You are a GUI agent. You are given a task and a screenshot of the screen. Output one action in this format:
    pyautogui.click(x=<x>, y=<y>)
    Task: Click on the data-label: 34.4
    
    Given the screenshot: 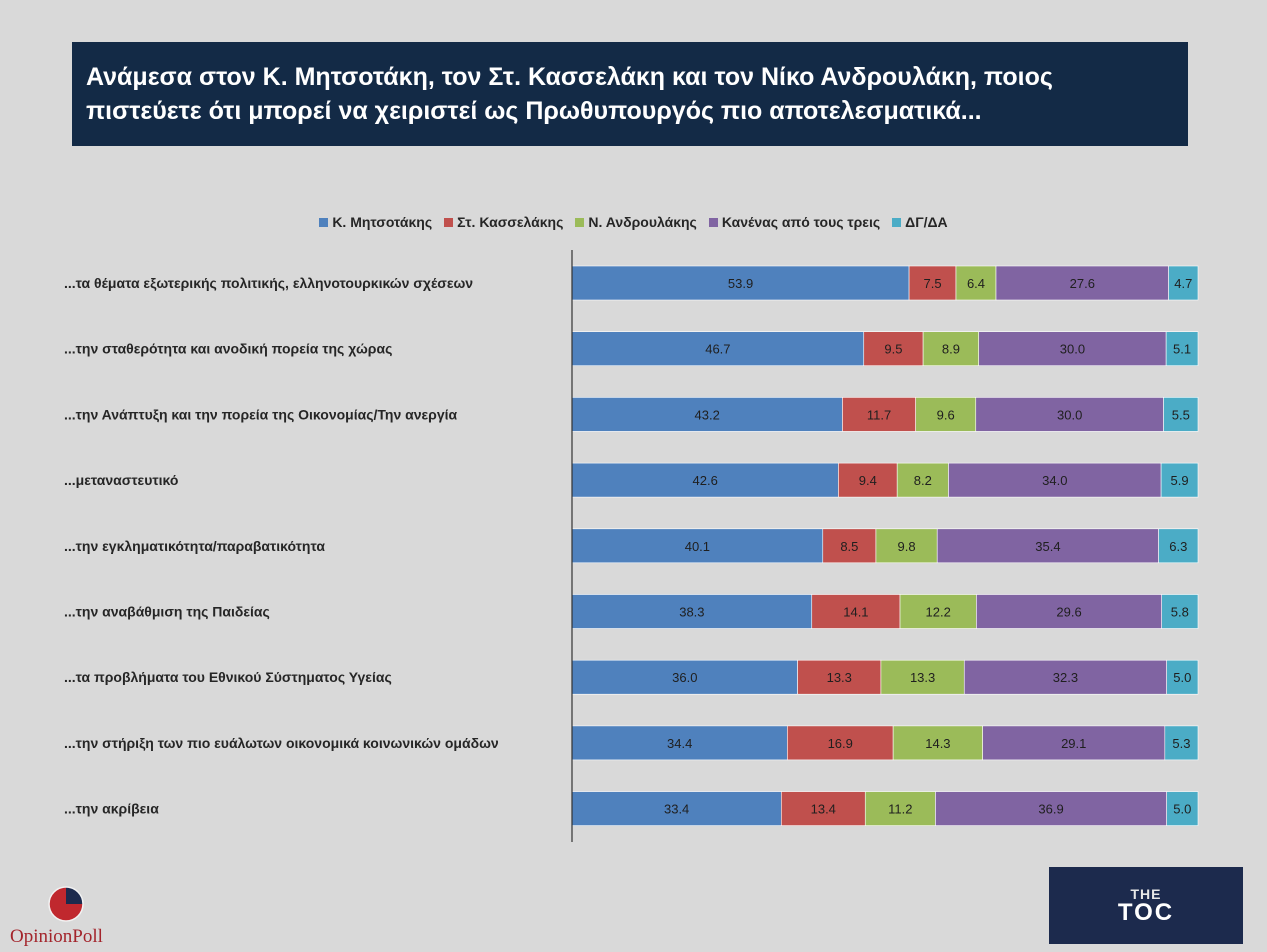 What is the action you would take?
    pyautogui.click(x=679, y=743)
    